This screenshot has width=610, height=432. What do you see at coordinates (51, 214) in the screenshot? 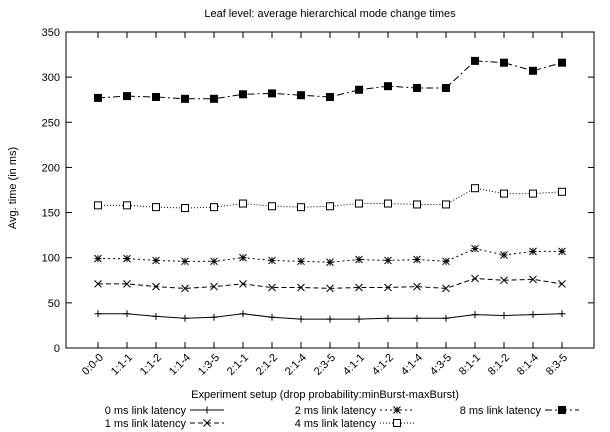
I see `y-tick-label: 150` at bounding box center [51, 214].